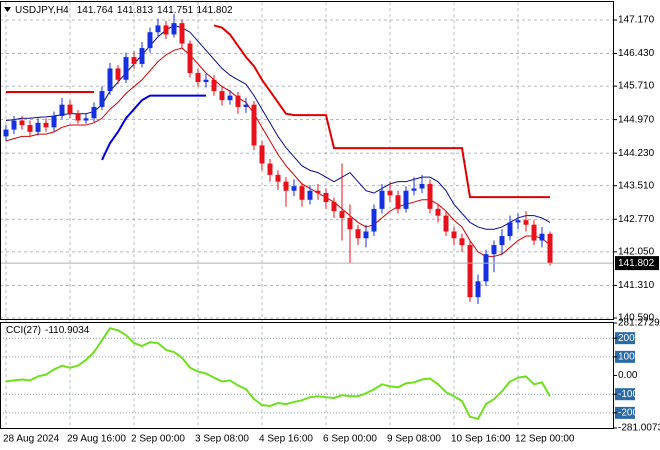 This screenshot has height=450, width=660. I want to click on y-tick-label: 143.510, so click(636, 185).